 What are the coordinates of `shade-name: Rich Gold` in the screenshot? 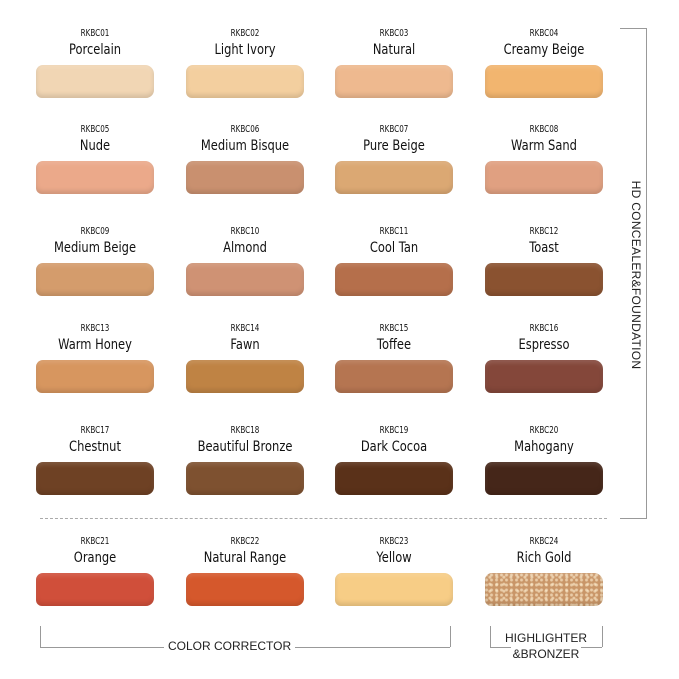 It's located at (544, 558).